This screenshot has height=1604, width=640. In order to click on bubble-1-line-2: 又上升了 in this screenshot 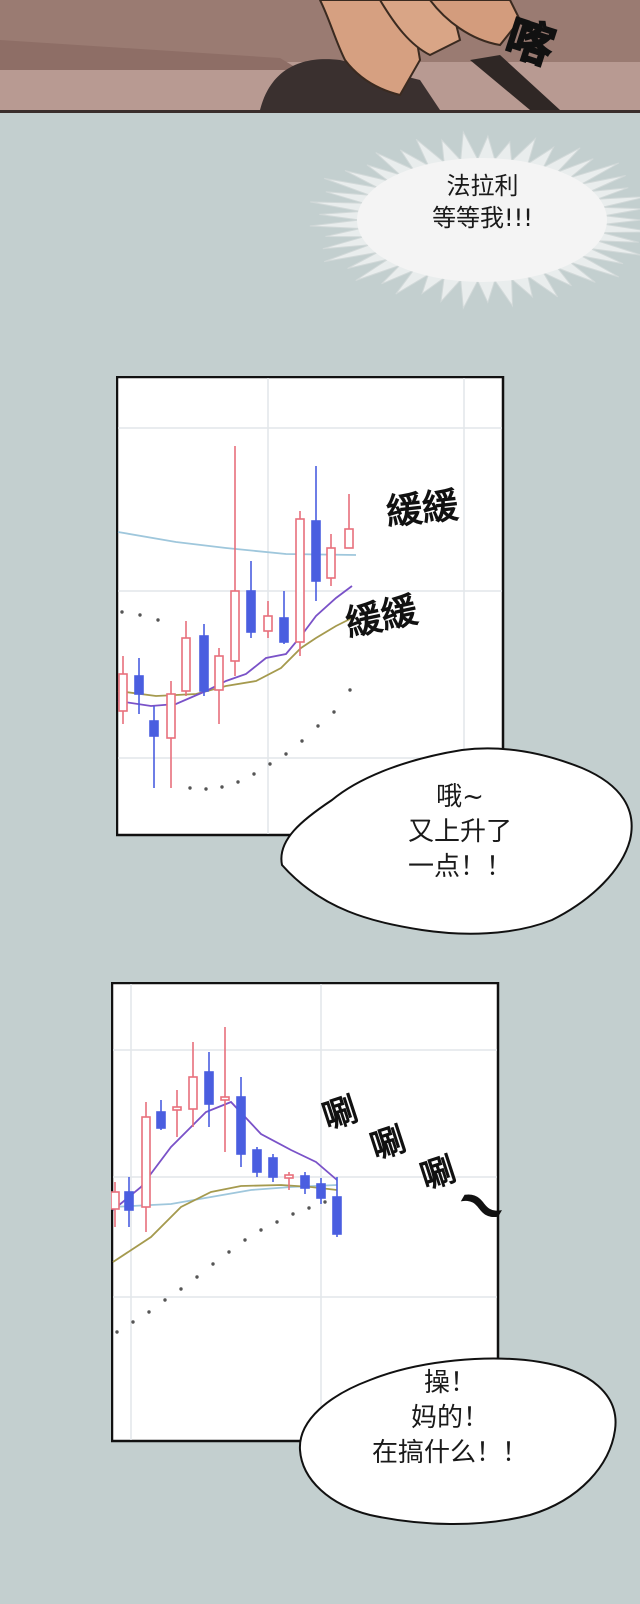, I will do `click(459, 832)`.